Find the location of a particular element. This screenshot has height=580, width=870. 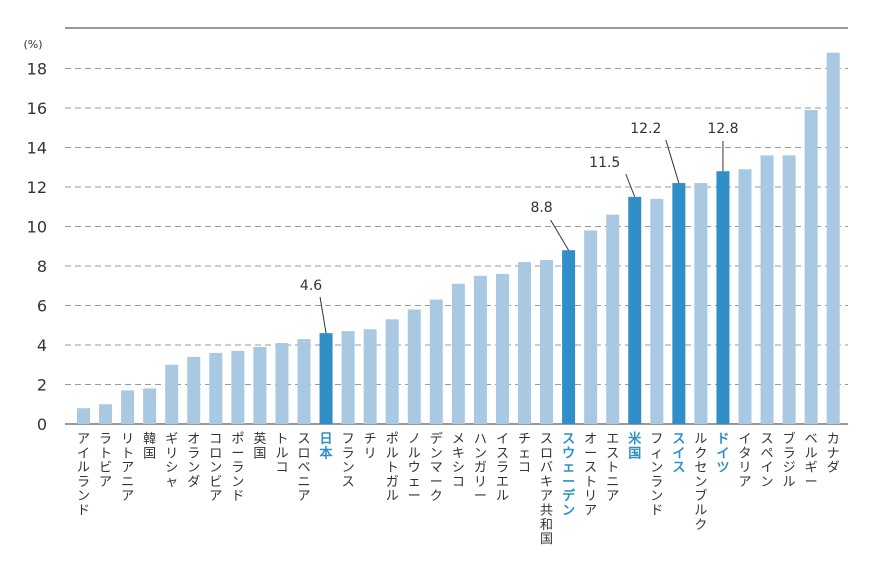

x-tick-label: デンマーク is located at coordinates (436, 467).